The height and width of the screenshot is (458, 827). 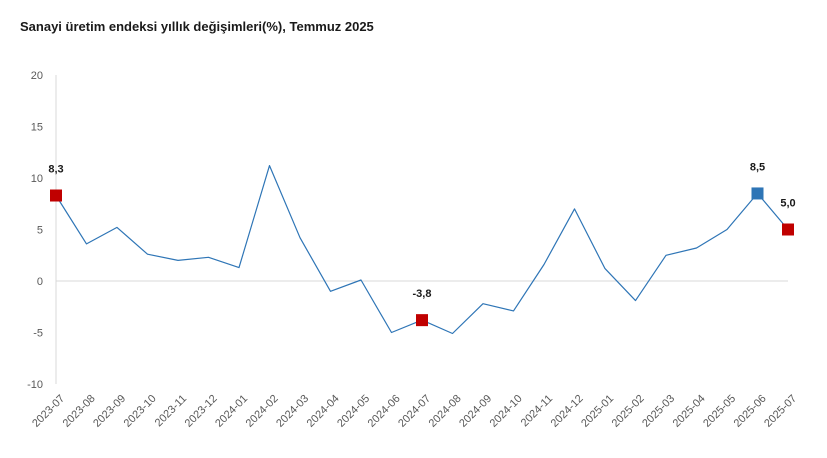 What do you see at coordinates (567, 411) in the screenshot?
I see `x-tick-label: 2024-12` at bounding box center [567, 411].